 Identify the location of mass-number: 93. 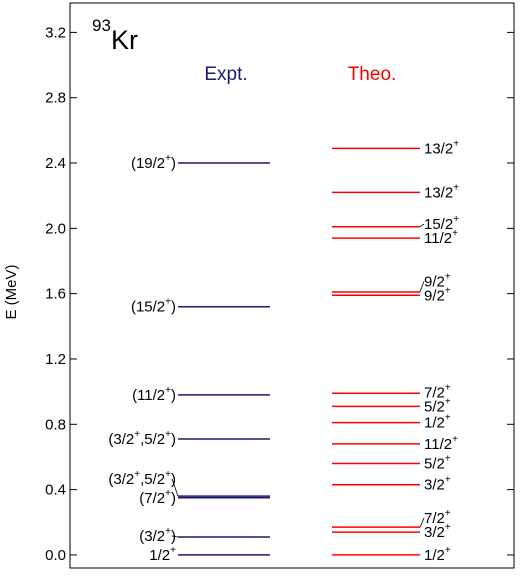
(101, 25).